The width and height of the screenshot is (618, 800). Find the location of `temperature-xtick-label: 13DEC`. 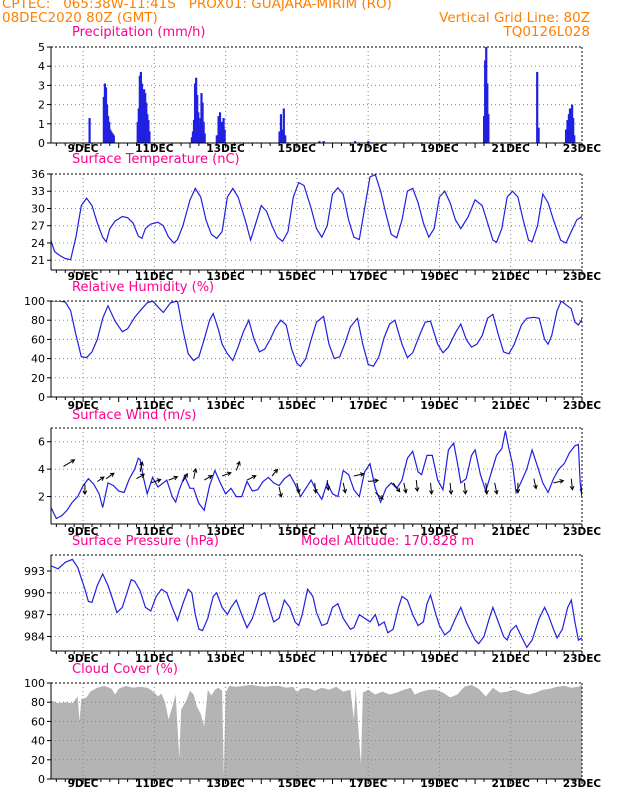

temperature-xtick-label: 13DEC is located at coordinates (226, 277).